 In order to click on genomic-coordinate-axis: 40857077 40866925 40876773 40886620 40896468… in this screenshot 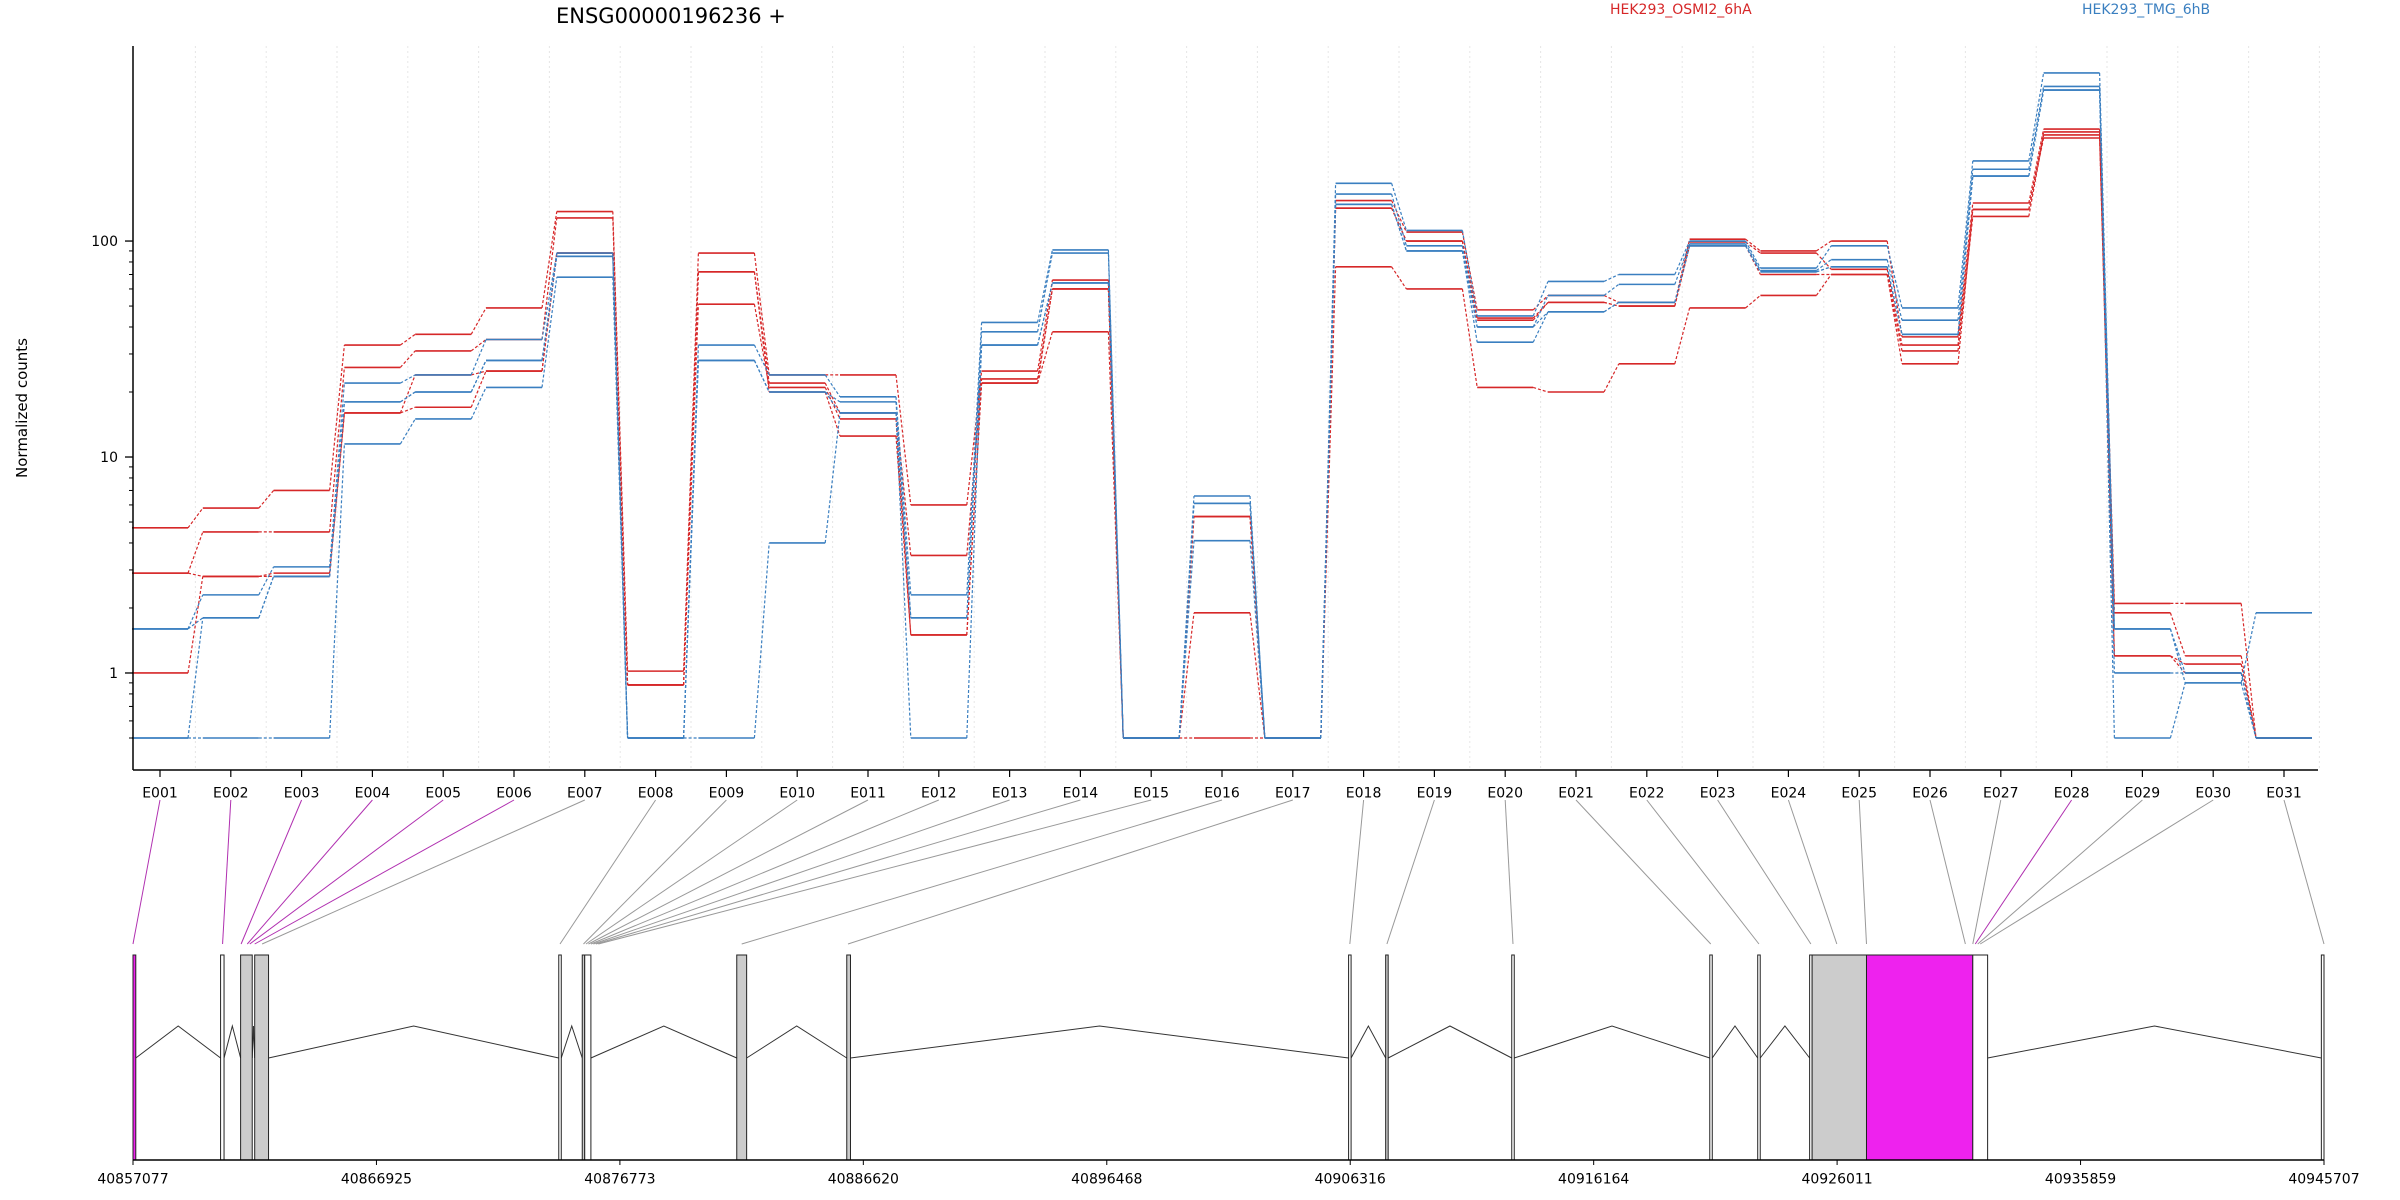, I will do `click(1228, 1173)`.